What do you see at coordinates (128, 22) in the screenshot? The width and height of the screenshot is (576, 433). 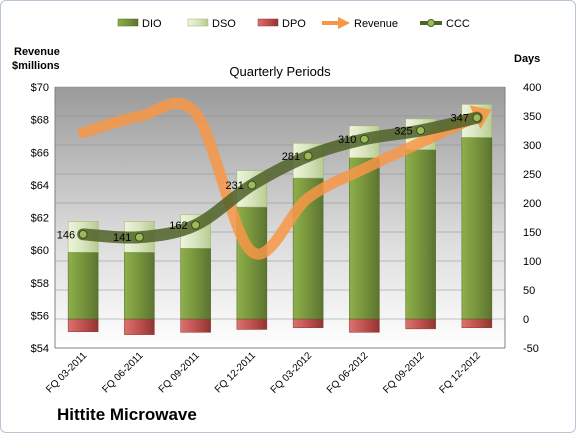 I see `legend-swatch-dio` at bounding box center [128, 22].